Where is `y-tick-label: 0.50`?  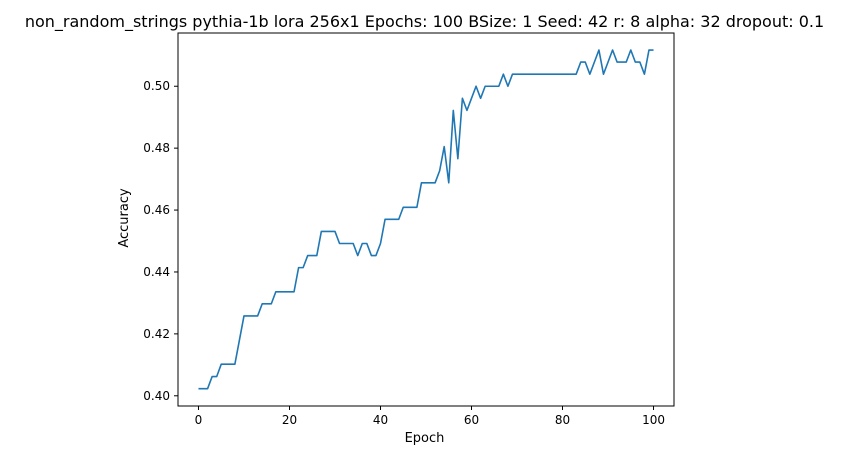 y-tick-label: 0.50 is located at coordinates (156, 86).